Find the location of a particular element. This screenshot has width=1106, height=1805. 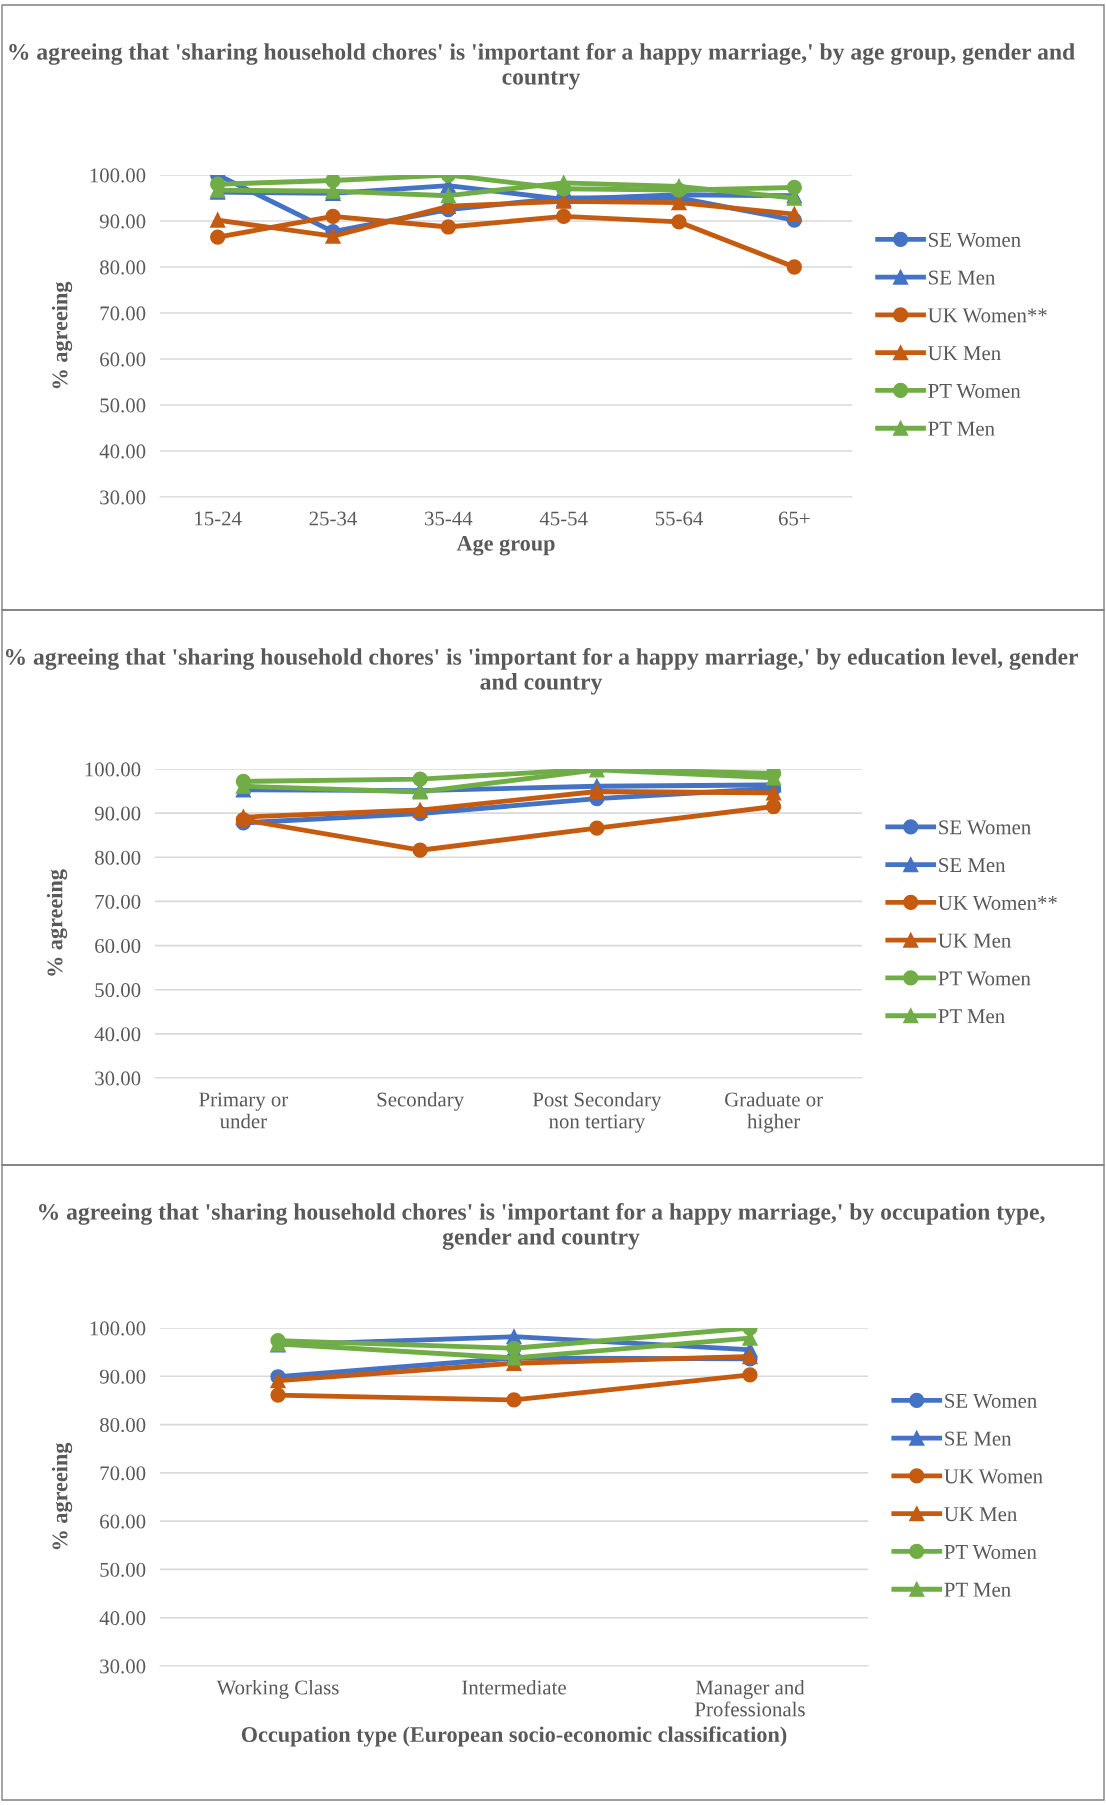

x-tick-label: Post Secondary non tertiary is located at coordinates (597, 1112).